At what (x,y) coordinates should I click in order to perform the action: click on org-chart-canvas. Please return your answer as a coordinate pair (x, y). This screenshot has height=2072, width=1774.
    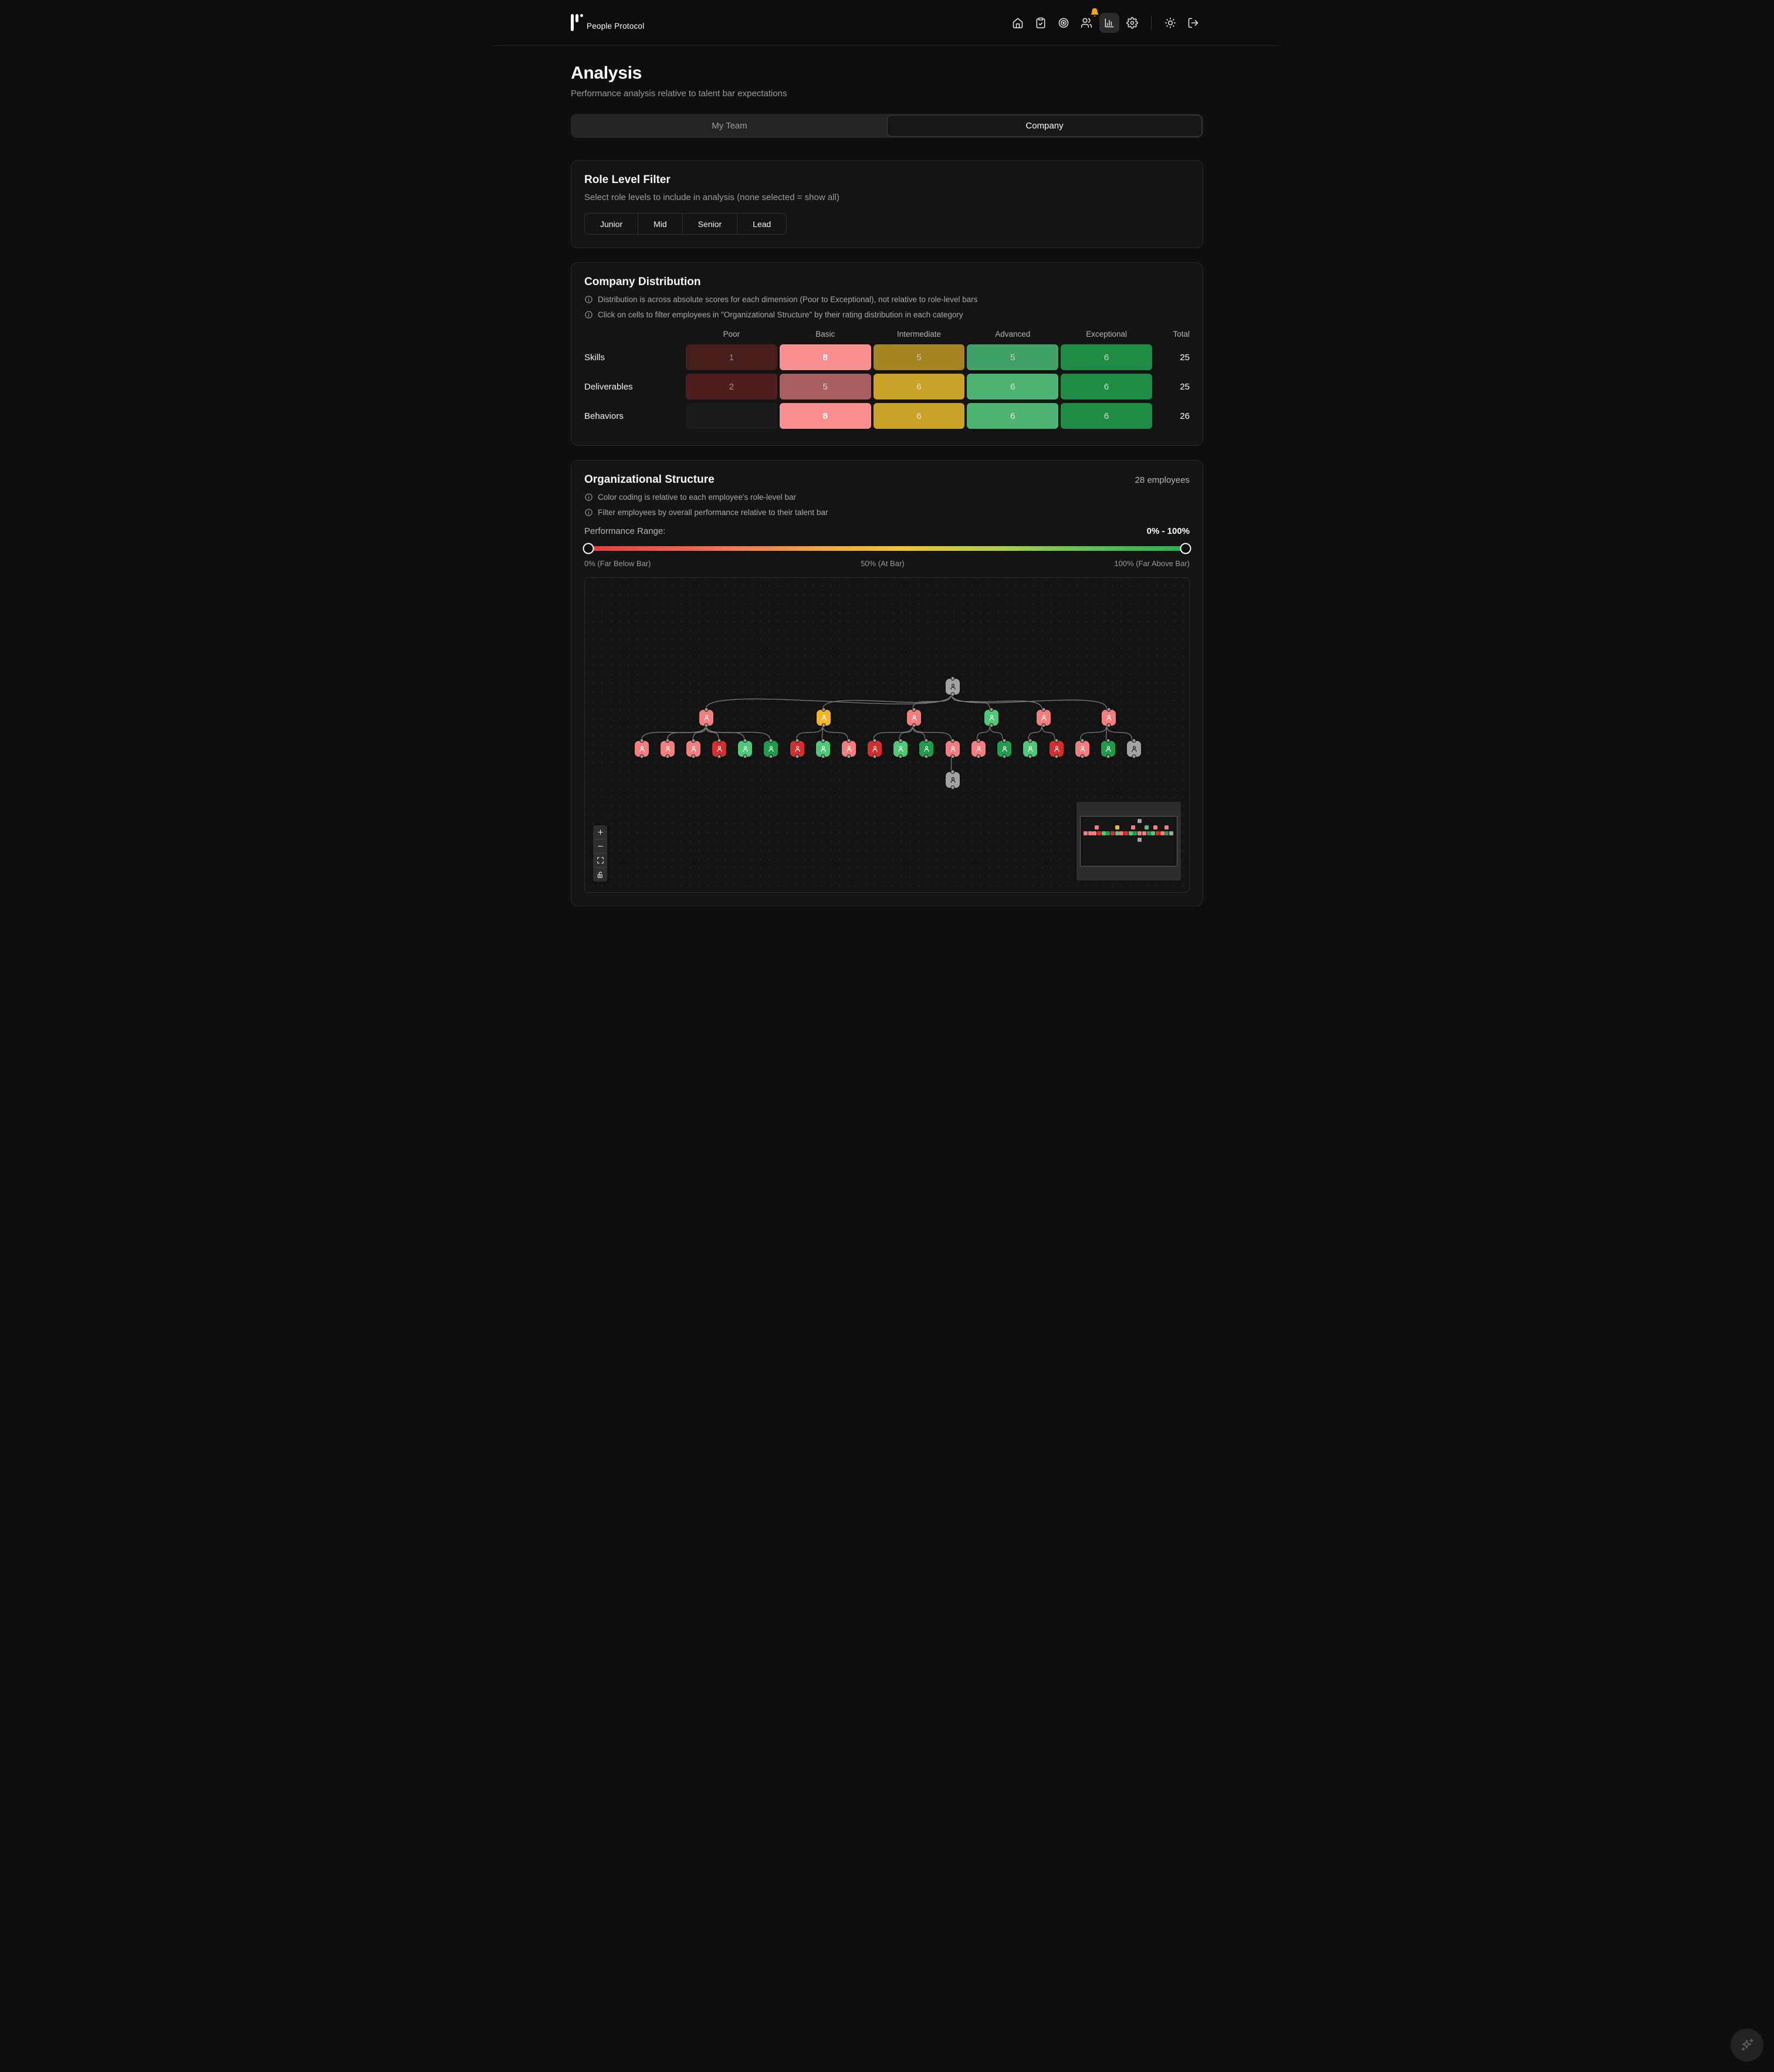
    Looking at the image, I should click on (887, 735).